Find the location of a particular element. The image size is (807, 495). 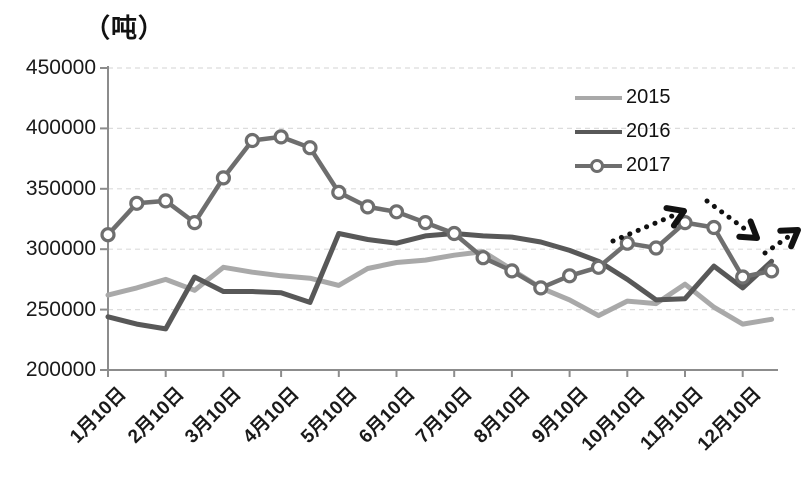

y-tick-label: 200000 is located at coordinates (60, 369).